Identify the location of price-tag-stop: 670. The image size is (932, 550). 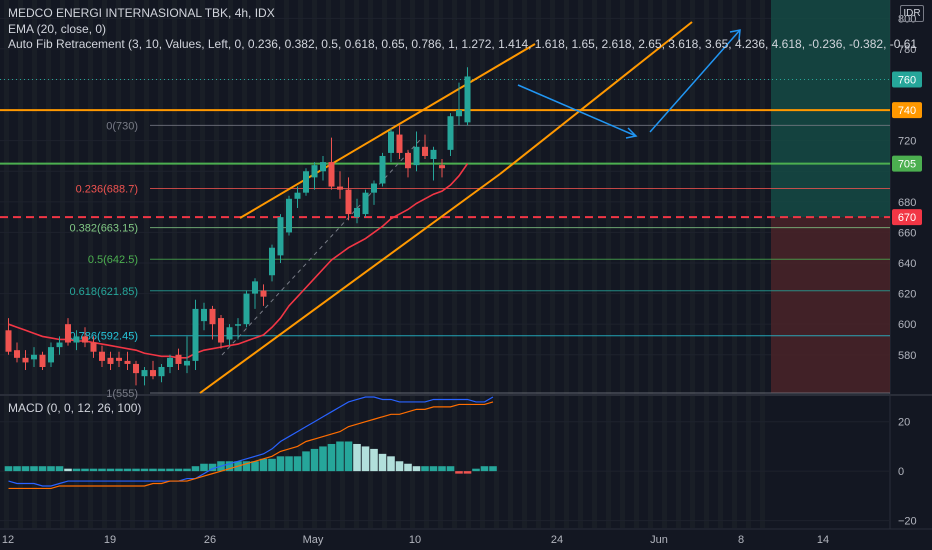
(907, 218).